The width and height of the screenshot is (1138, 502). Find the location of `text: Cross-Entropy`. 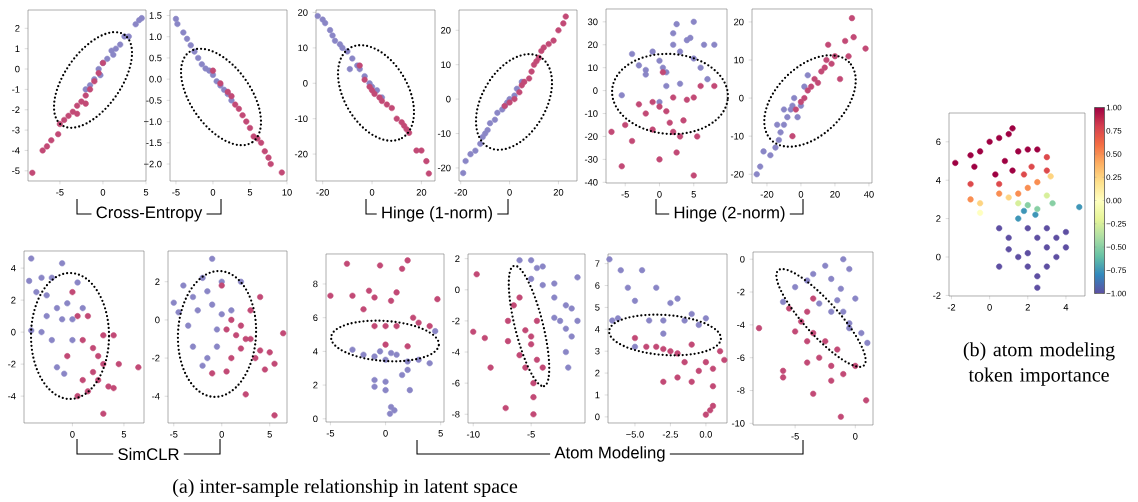

text: Cross-Entropy is located at coordinates (149, 214).